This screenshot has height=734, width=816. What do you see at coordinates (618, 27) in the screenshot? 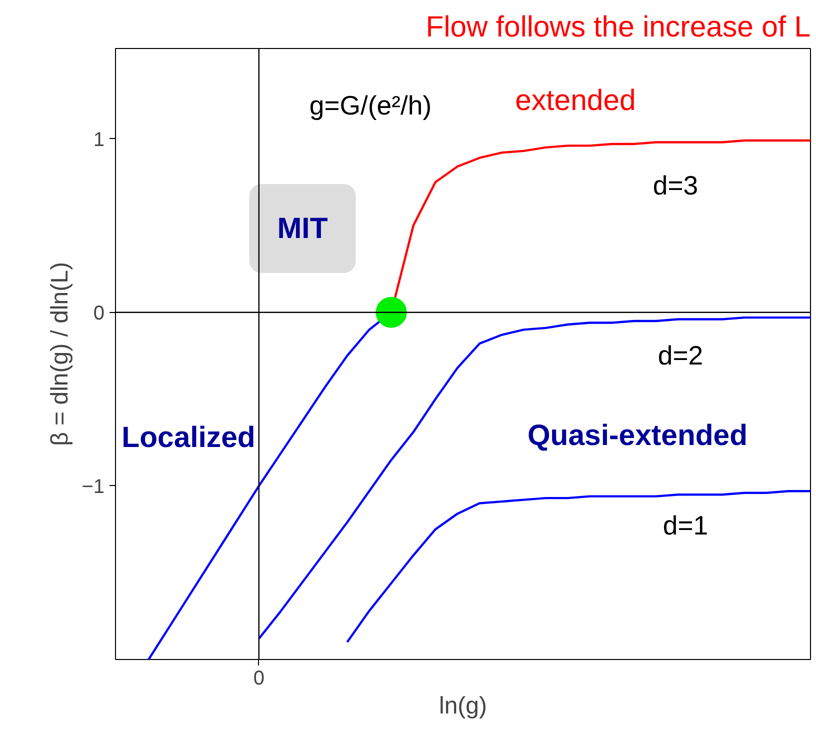
I see `chart-title: Flow follows the increase of L` at bounding box center [618, 27].